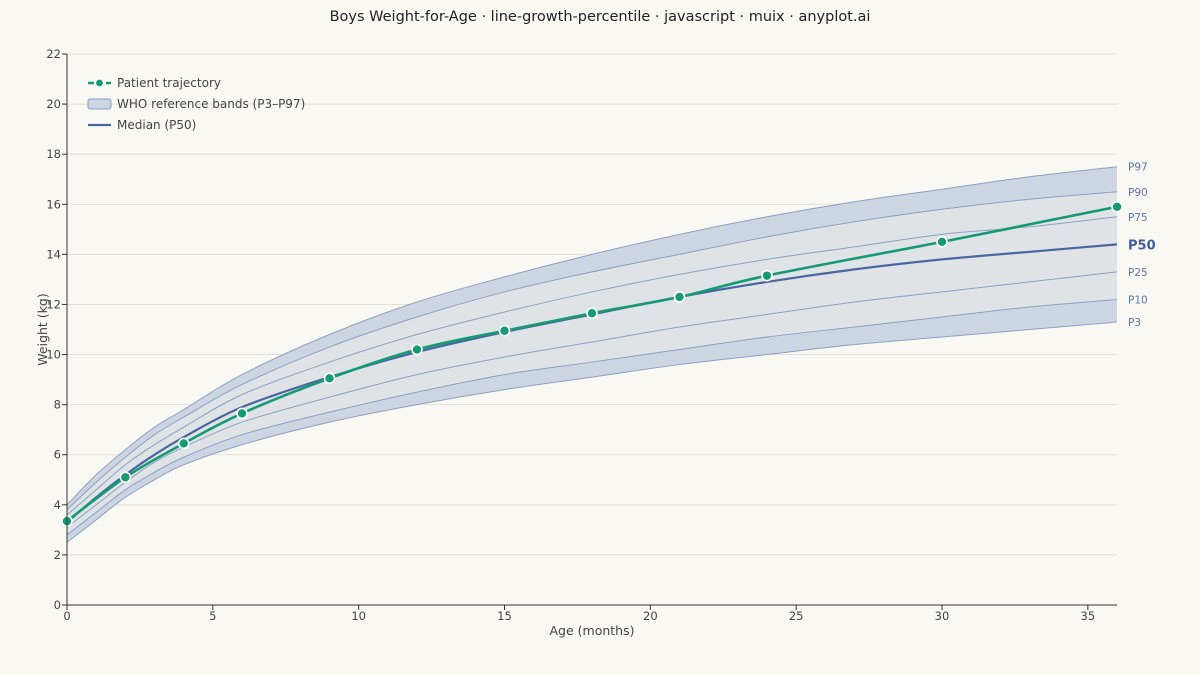 The image size is (1200, 675). I want to click on x-tick-label-5: 5, so click(212, 616).